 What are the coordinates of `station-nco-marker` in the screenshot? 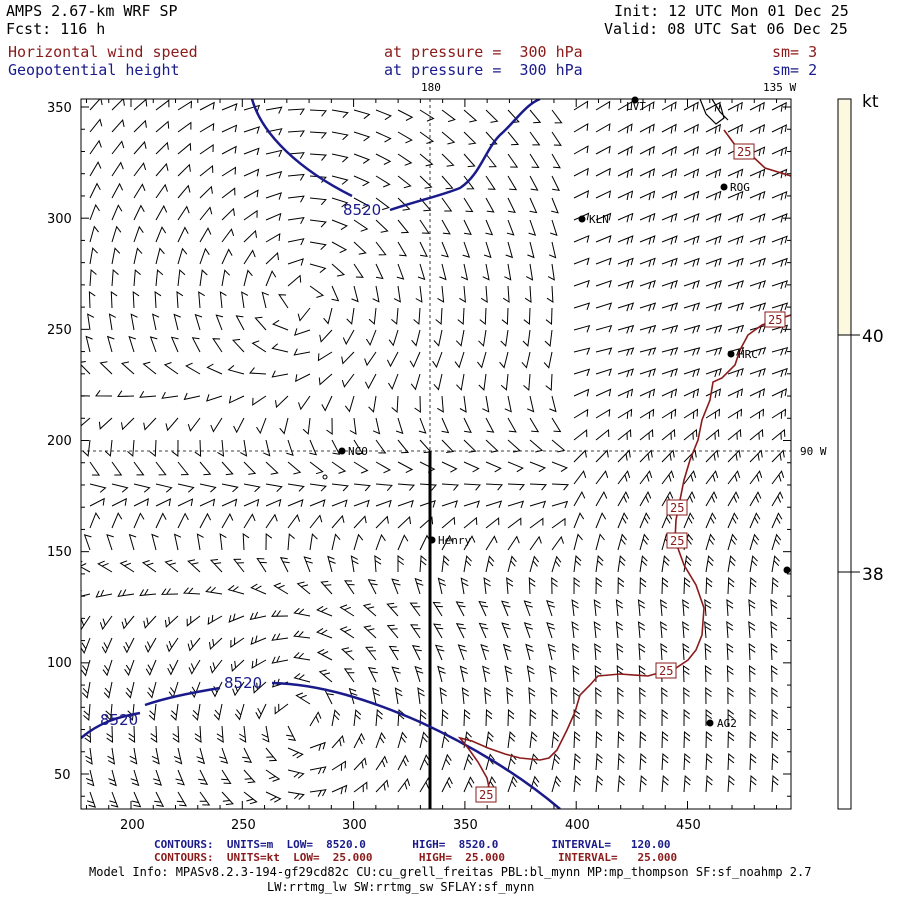 It's located at (342, 451).